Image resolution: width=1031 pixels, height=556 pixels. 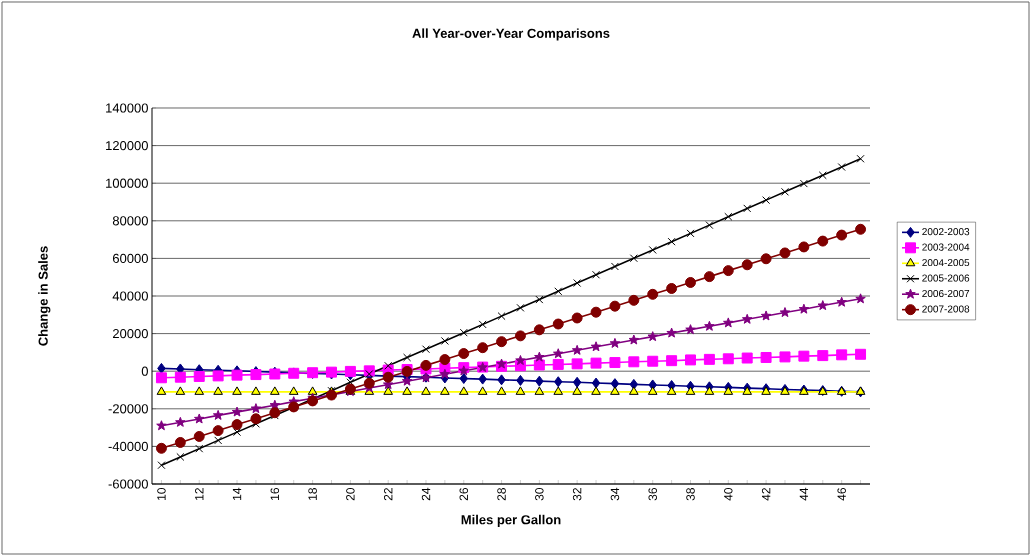 I want to click on y-tick-label: 40000, so click(x=130, y=296).